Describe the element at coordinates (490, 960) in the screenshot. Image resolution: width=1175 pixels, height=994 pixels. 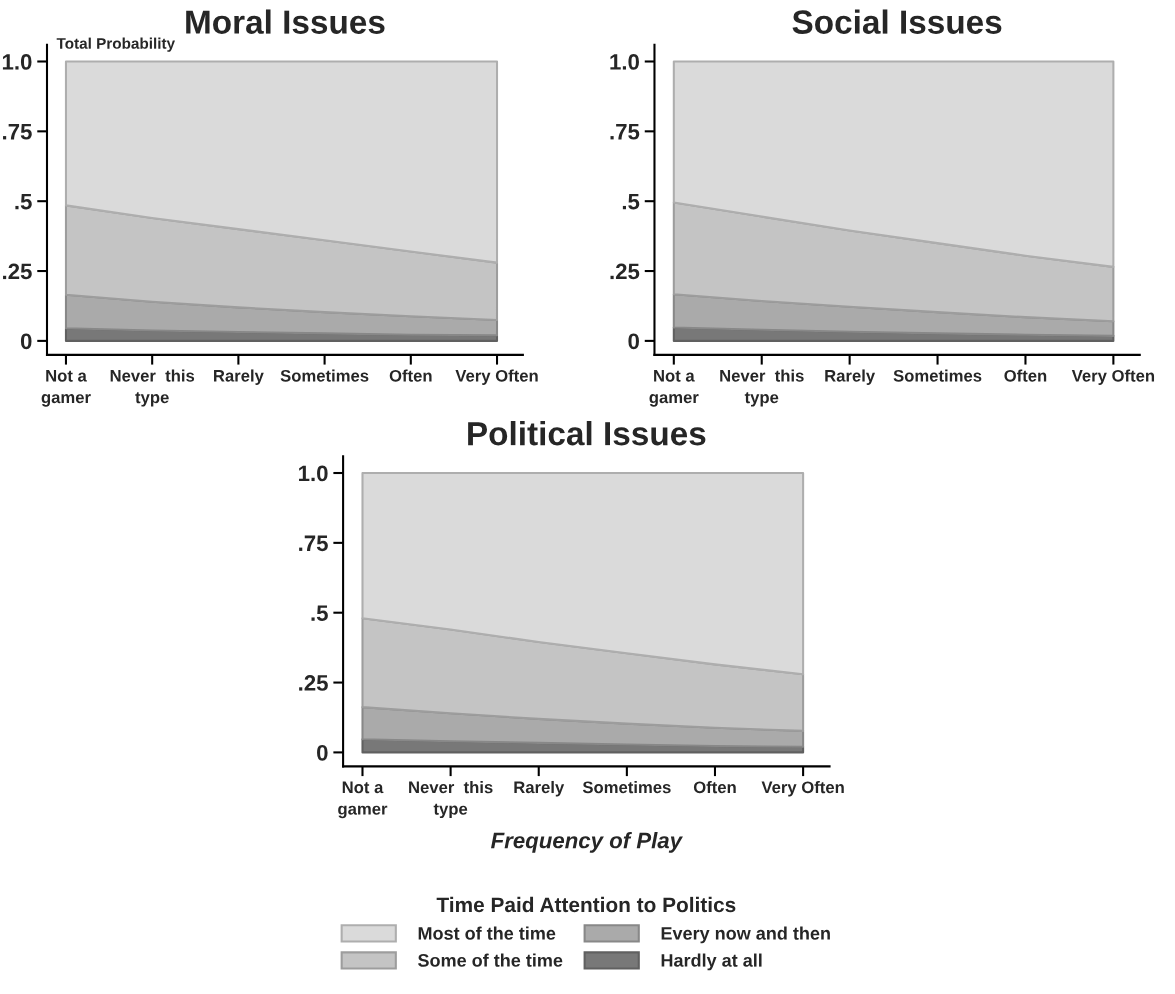
I see `legend-label: Some of the time` at that location.